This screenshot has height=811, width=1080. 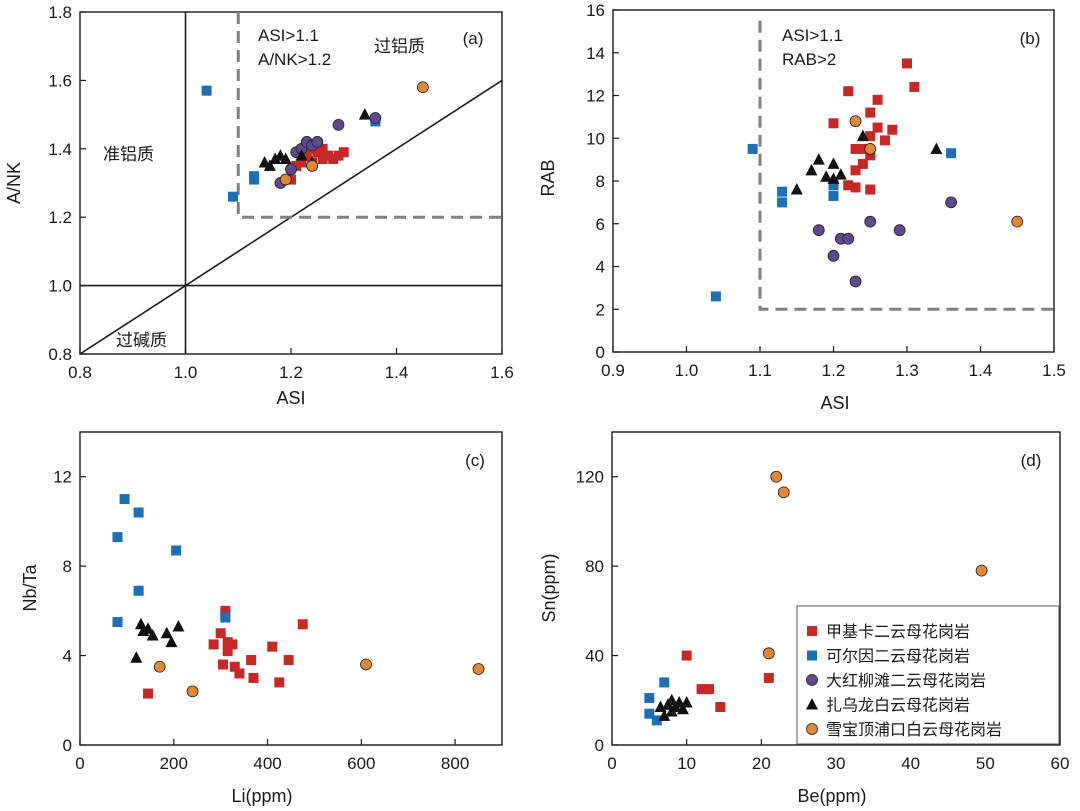 What do you see at coordinates (910, 763) in the screenshot?
I see `x-tick-label: 40` at bounding box center [910, 763].